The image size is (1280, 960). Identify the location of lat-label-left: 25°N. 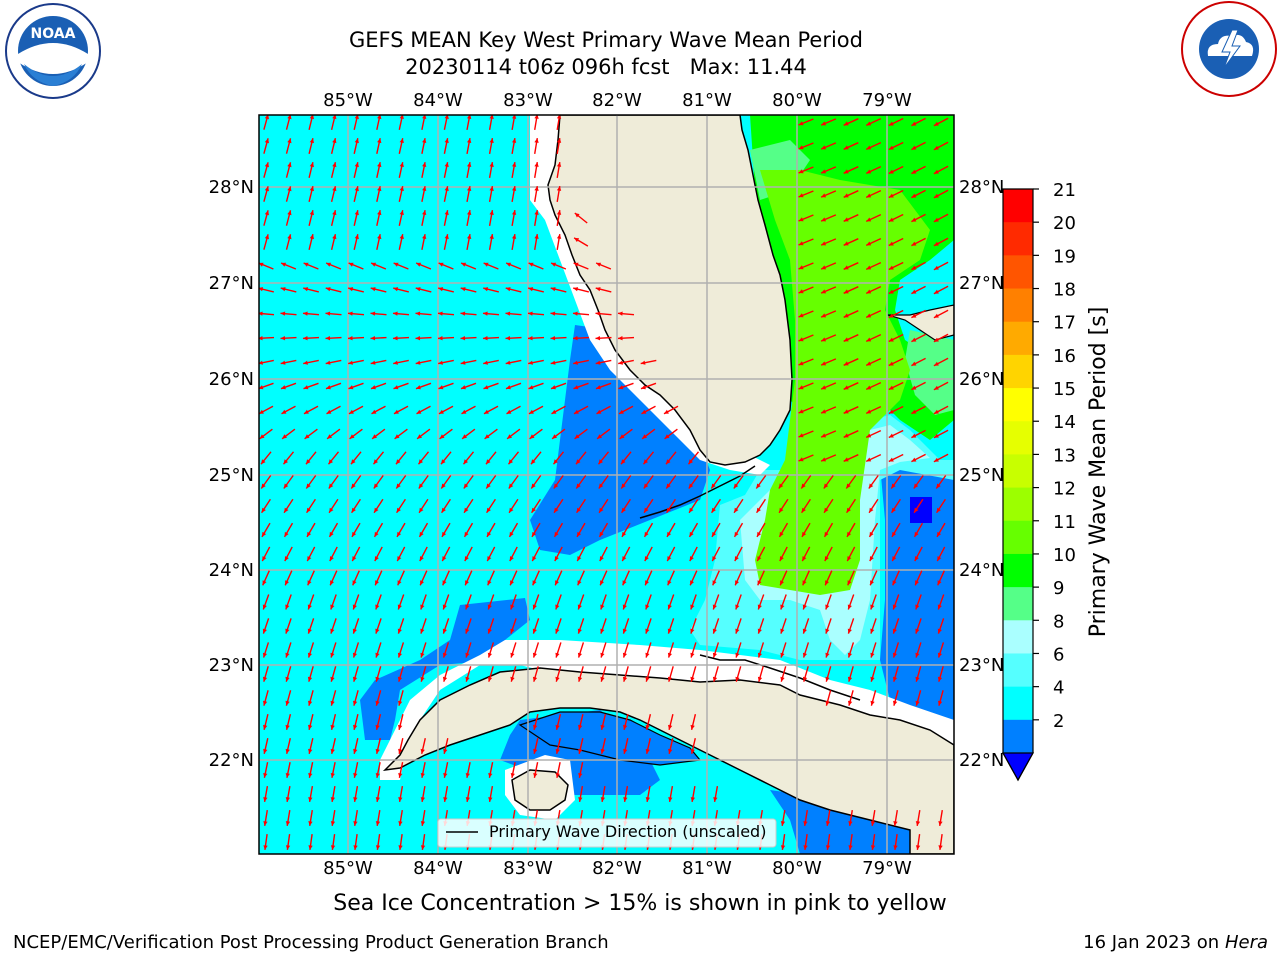
(231, 475).